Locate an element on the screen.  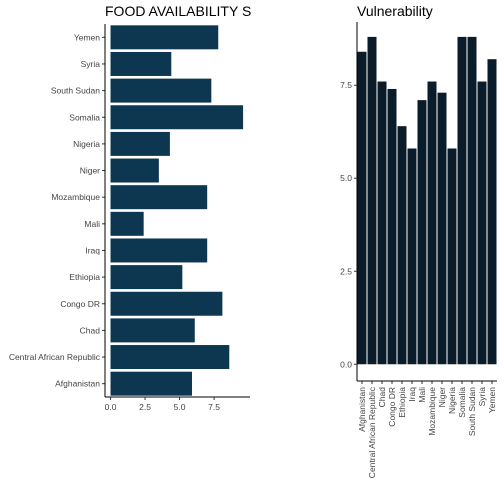
x-tick-label-central-african-republic: Central African Republic is located at coordinates (372, 432).